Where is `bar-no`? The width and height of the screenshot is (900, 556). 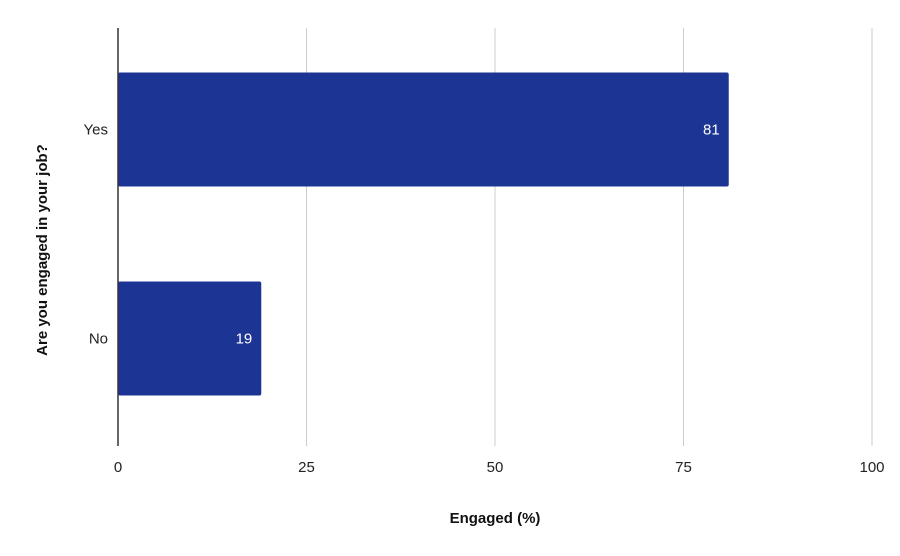
bar-no is located at coordinates (190, 338).